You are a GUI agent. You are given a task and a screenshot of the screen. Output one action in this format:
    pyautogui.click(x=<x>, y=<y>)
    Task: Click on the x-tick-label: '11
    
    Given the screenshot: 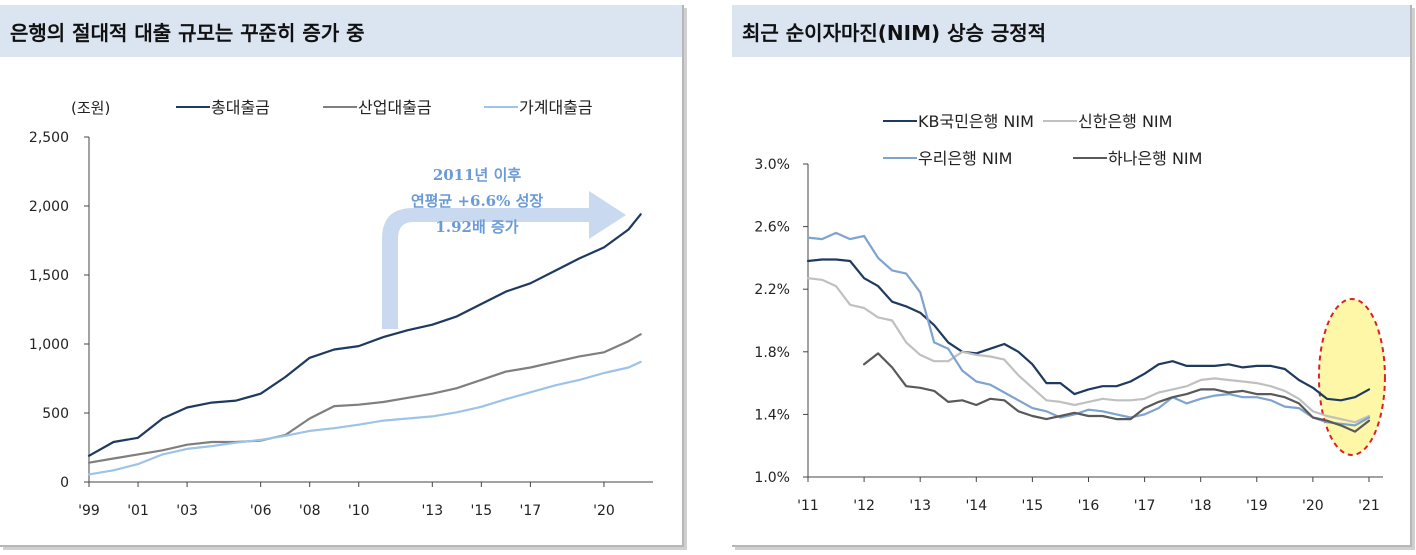 What is the action you would take?
    pyautogui.click(x=808, y=506)
    